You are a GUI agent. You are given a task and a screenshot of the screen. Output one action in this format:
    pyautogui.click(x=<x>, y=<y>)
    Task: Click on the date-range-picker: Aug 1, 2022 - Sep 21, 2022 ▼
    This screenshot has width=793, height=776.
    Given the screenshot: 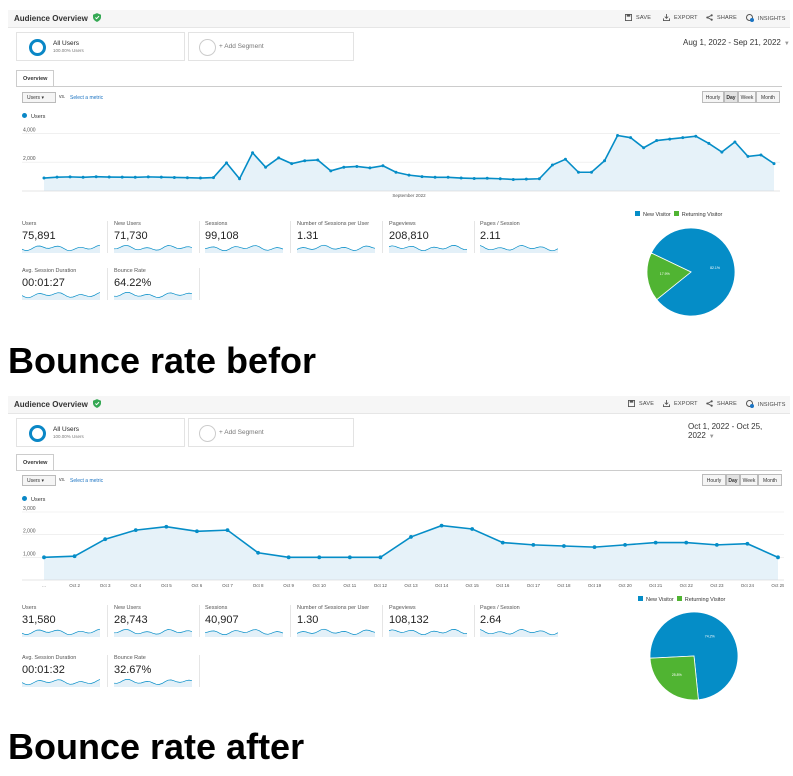 What is the action you would take?
    pyautogui.click(x=736, y=42)
    